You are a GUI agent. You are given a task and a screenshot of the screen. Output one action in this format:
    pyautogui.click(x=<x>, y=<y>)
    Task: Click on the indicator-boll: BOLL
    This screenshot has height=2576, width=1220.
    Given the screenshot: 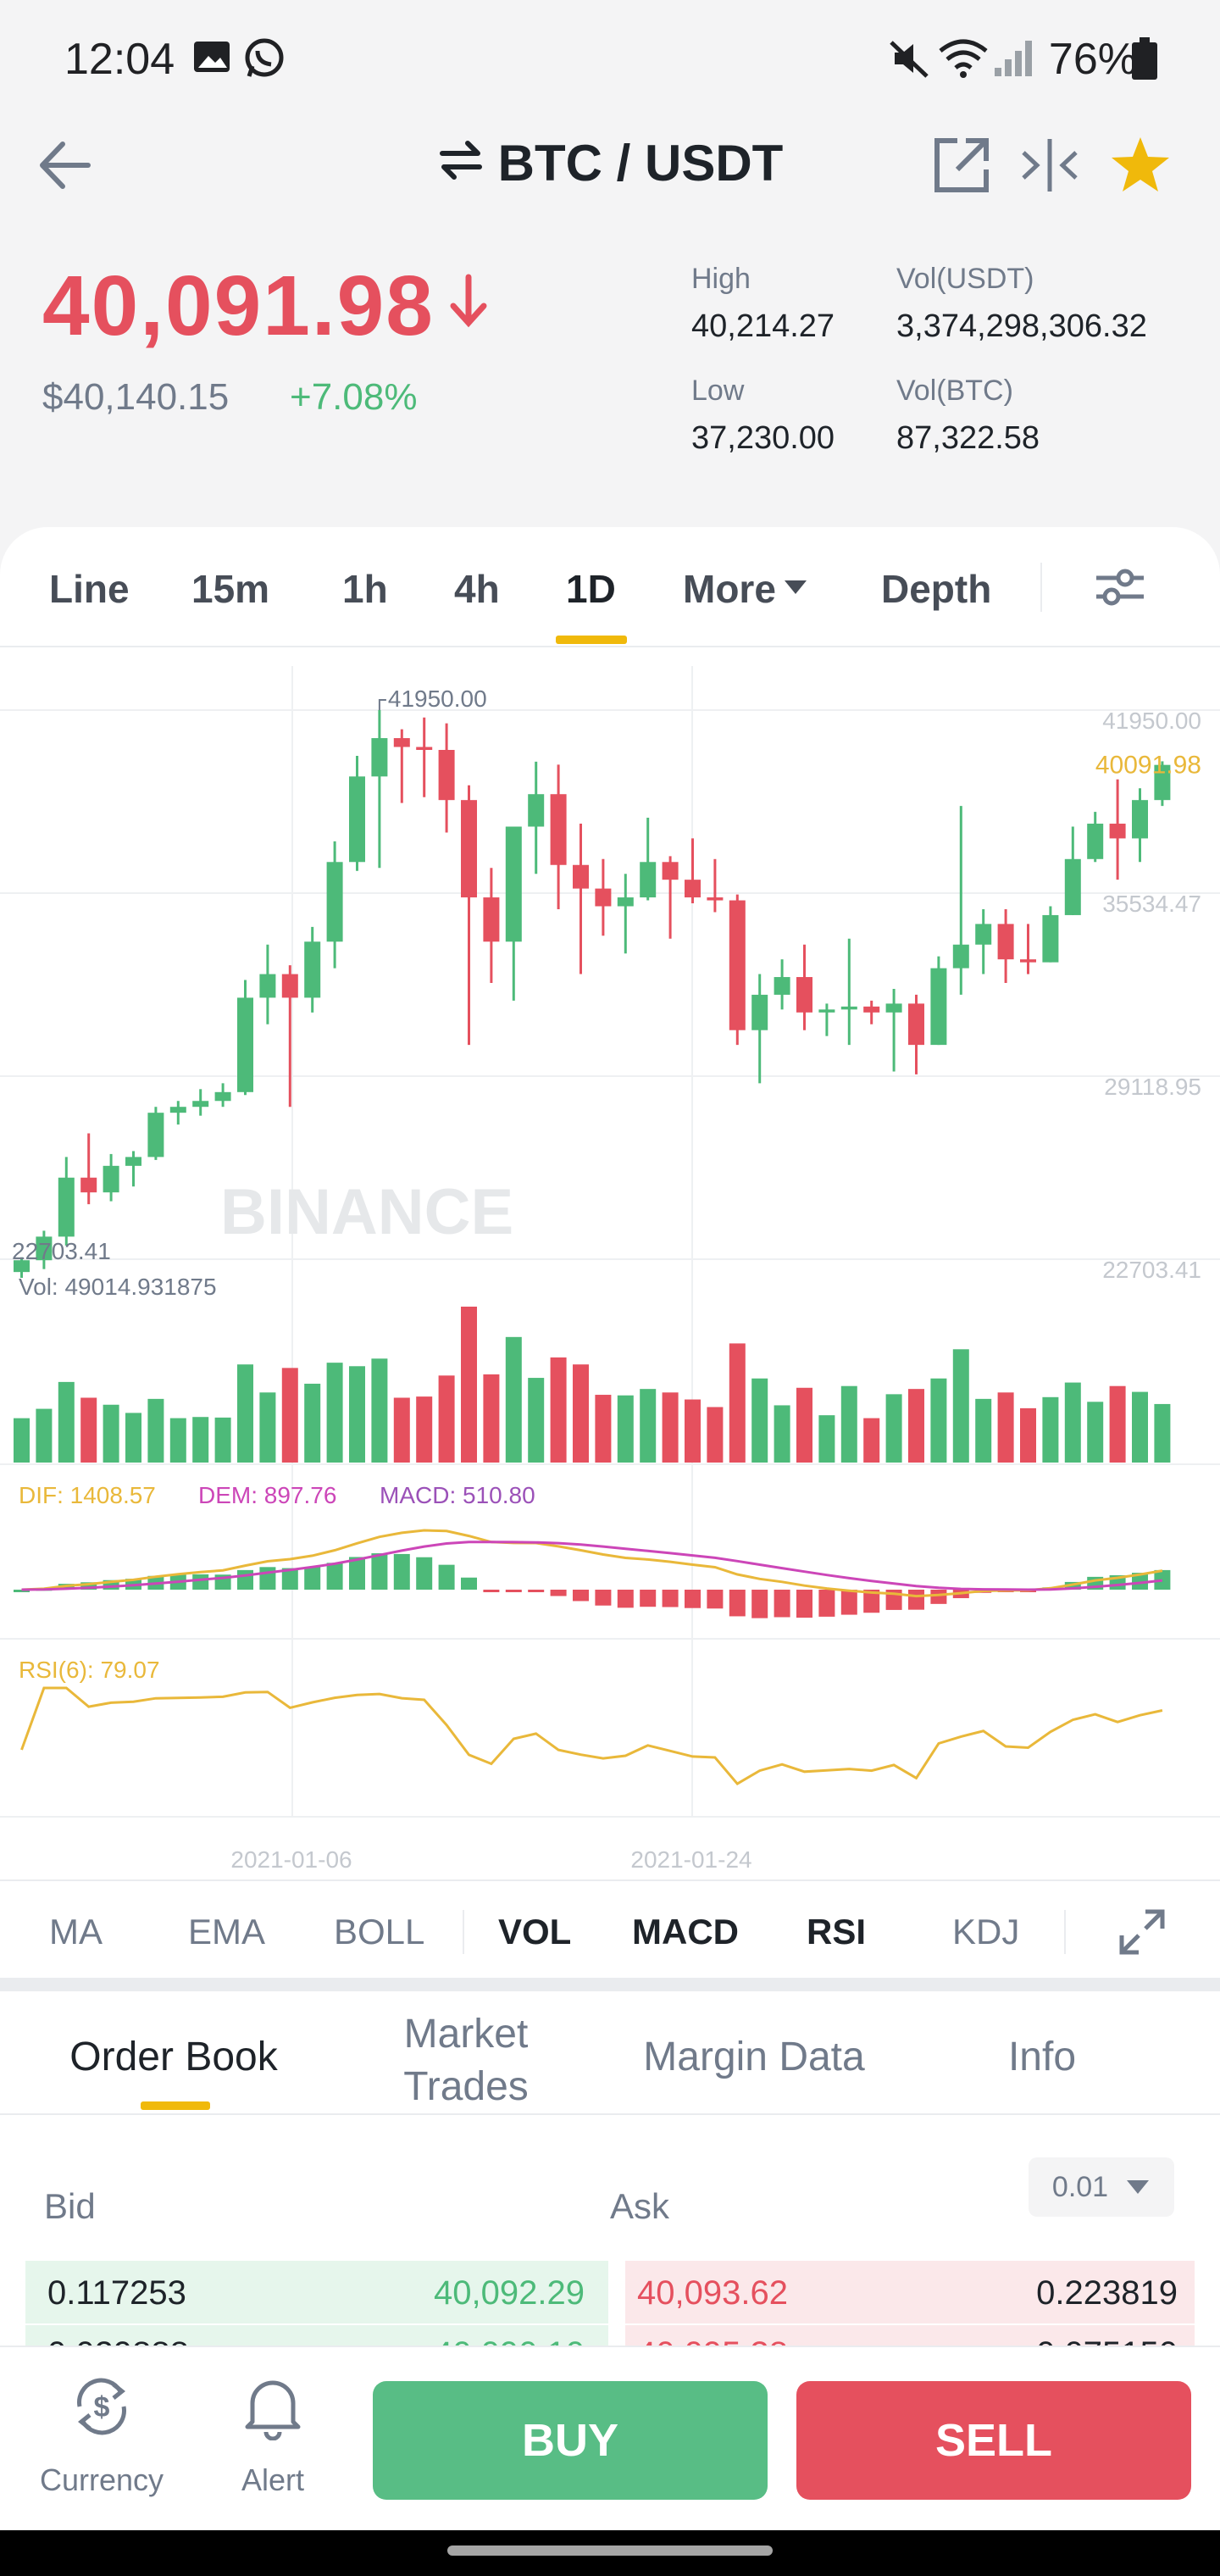 What is the action you would take?
    pyautogui.click(x=379, y=1931)
    